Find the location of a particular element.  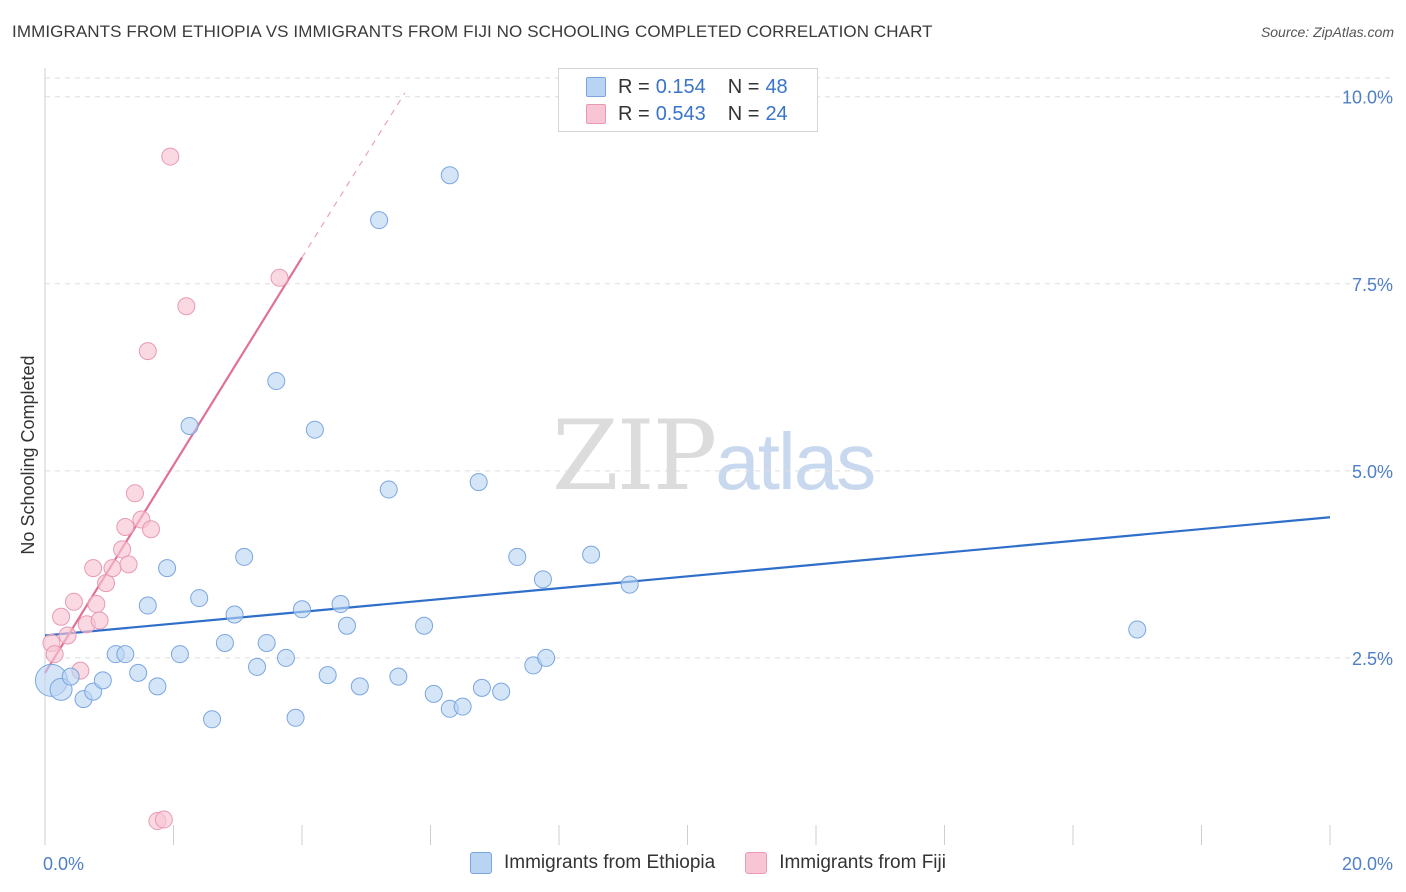

fiji-trend-extension is located at coordinates (353, 175).